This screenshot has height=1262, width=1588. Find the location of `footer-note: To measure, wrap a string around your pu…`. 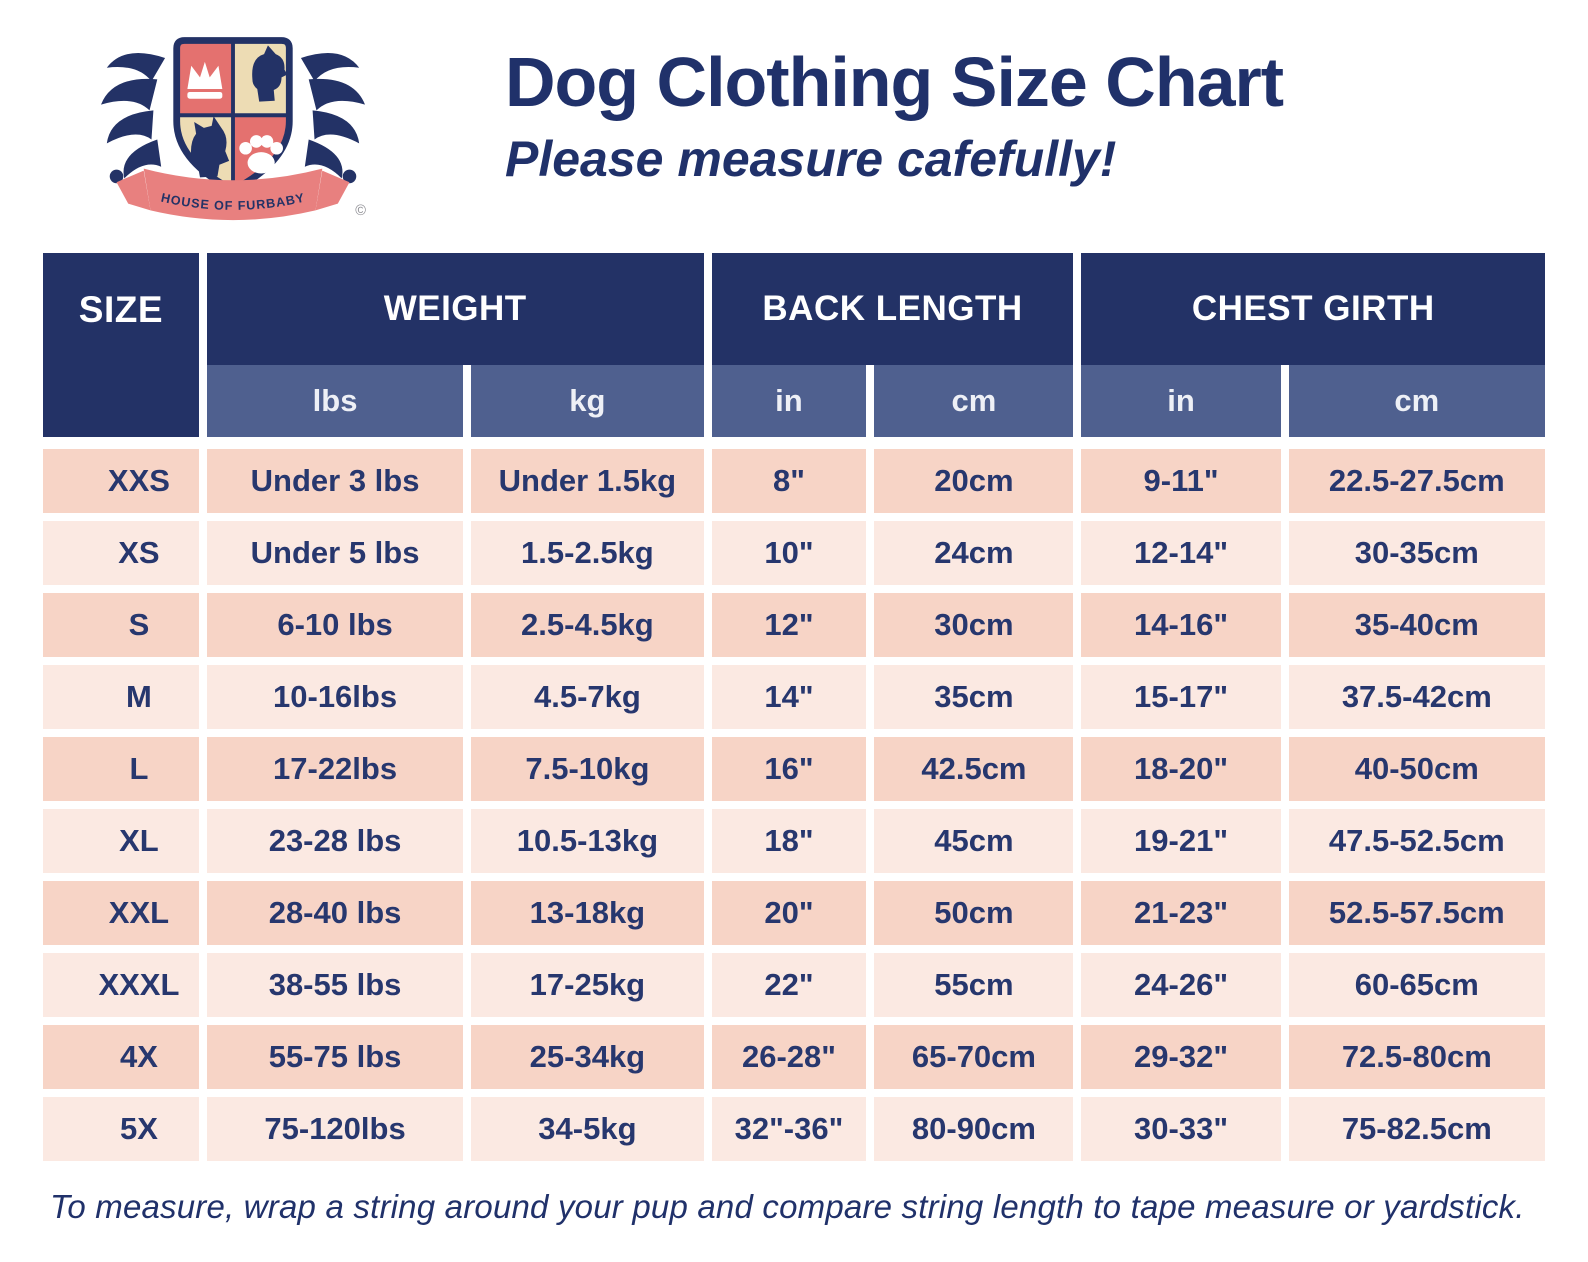

footer-note: To measure, wrap a string around your pu… is located at coordinates (787, 1206).